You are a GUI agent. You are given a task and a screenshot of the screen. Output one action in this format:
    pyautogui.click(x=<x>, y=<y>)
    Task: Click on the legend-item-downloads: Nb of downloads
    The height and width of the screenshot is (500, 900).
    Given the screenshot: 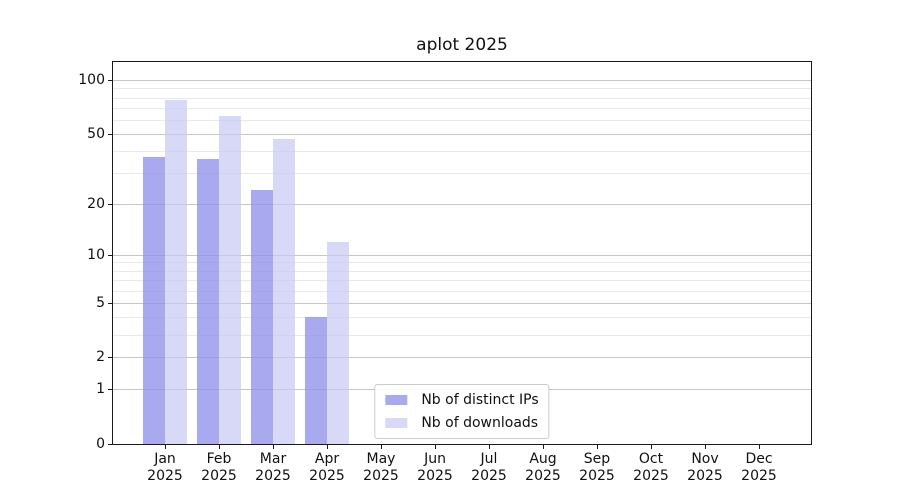 What is the action you would take?
    pyautogui.click(x=461, y=423)
    